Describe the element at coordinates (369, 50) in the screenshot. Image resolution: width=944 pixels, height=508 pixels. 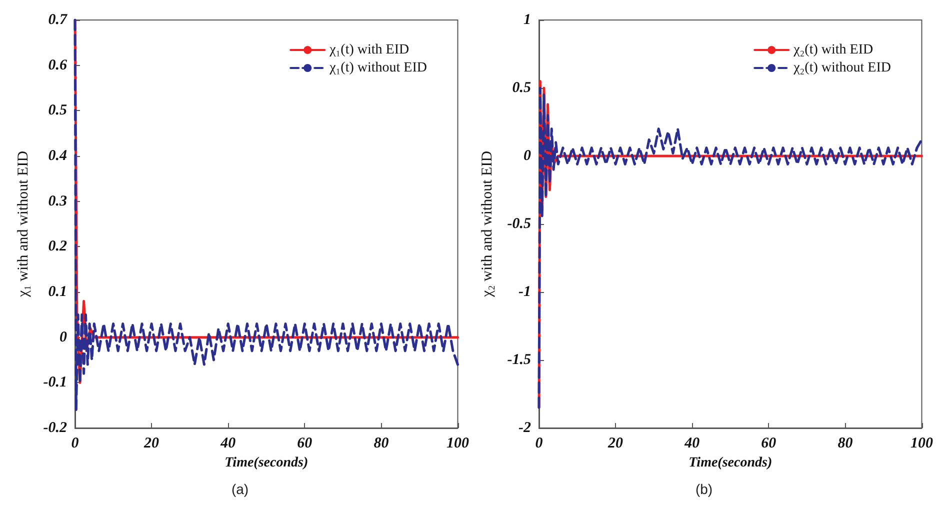
I see `legend-label: χ₁(t) with EID` at that location.